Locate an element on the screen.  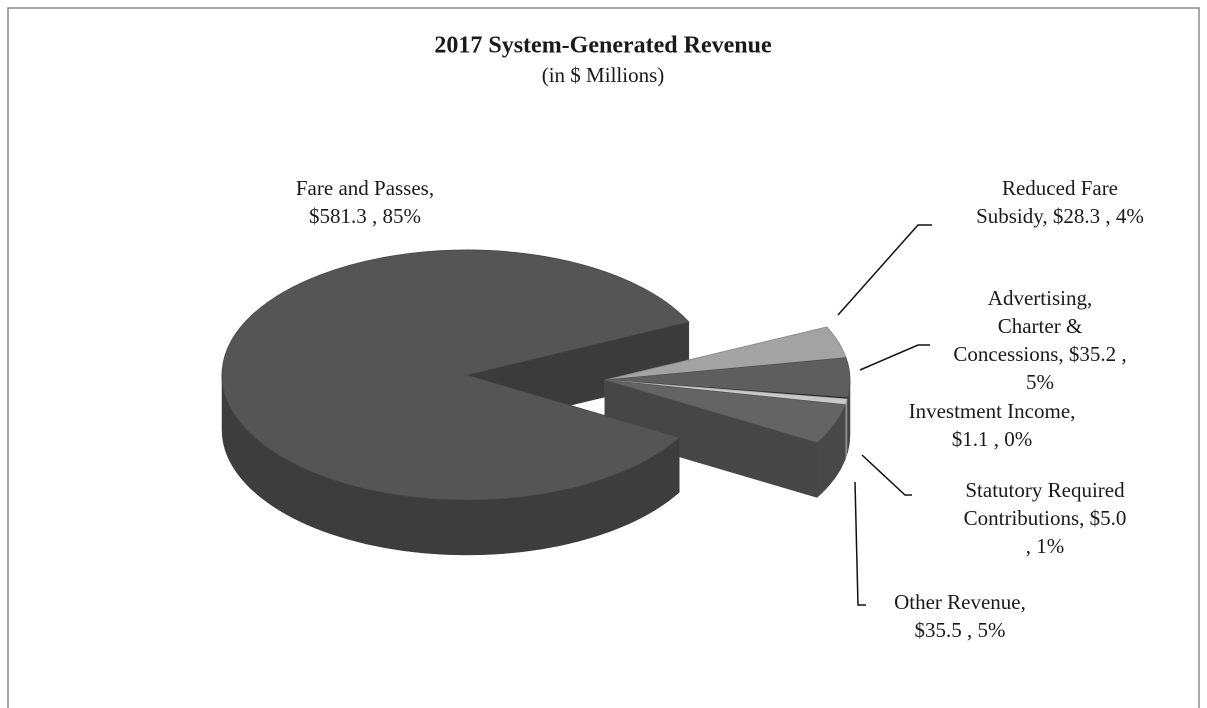
data-label: $581.3 , 85% is located at coordinates (365, 216).